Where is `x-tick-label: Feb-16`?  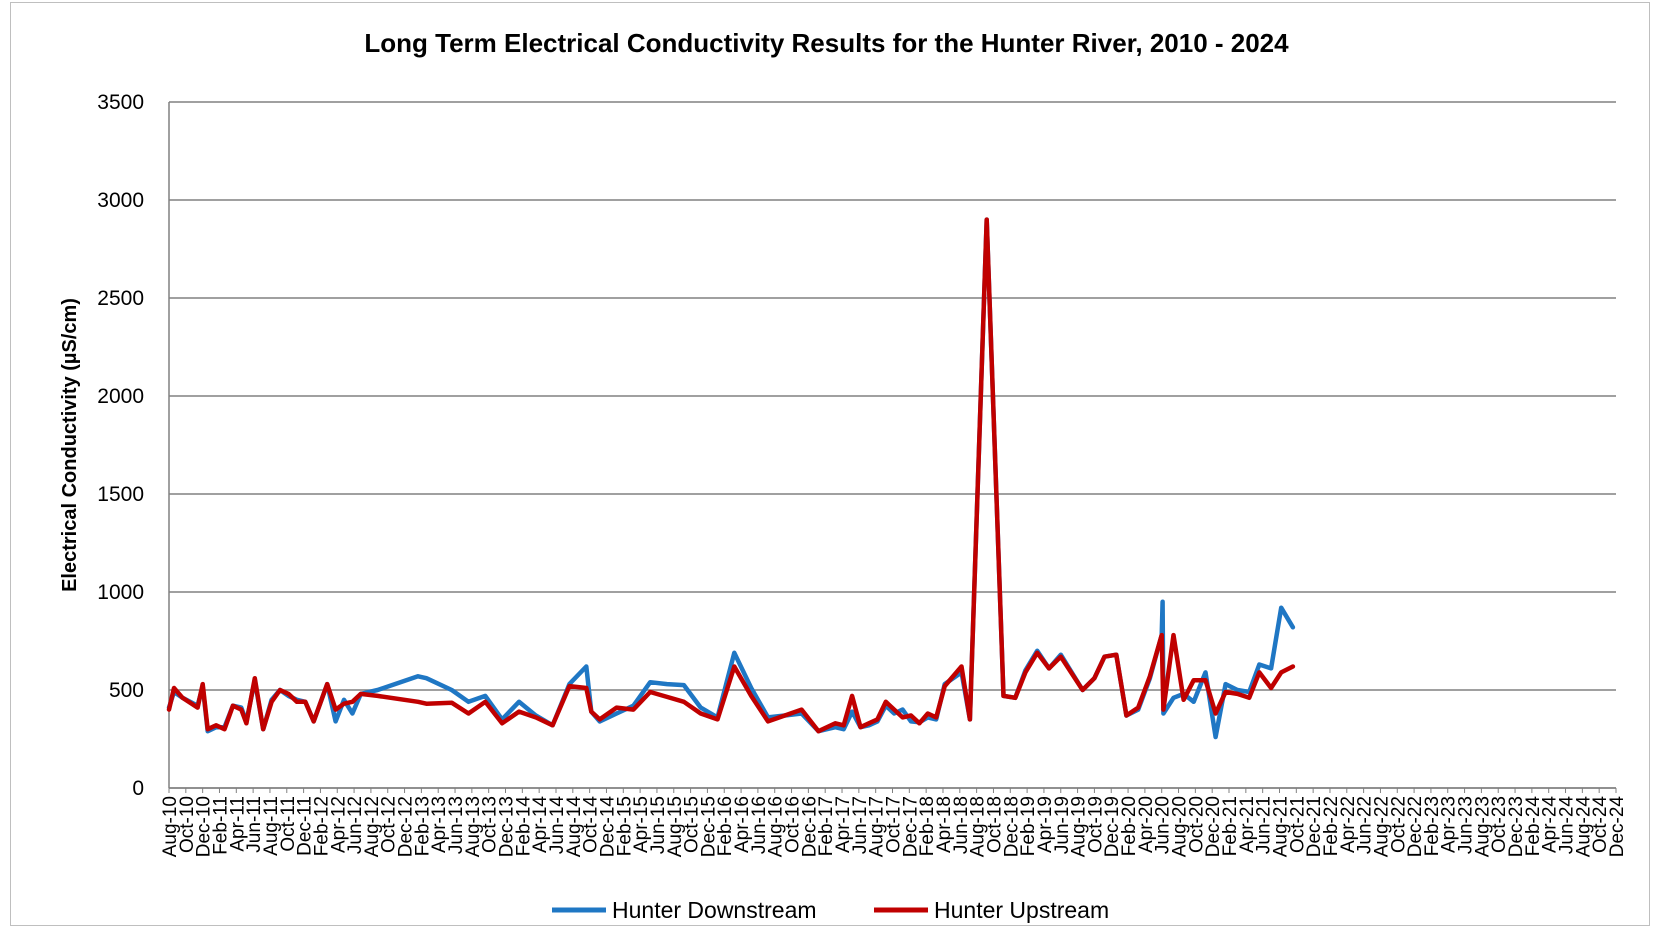
x-tick-label: Feb-16 is located at coordinates (725, 826).